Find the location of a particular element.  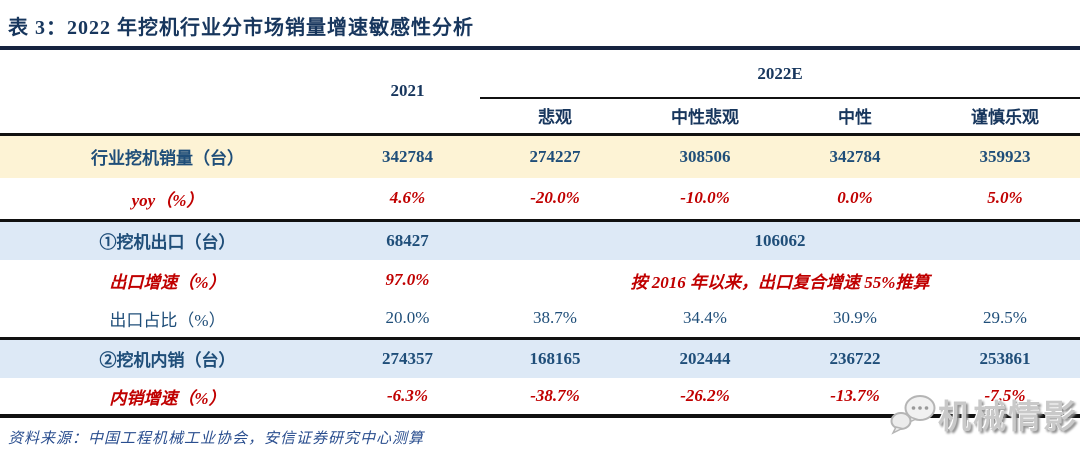

value-cell-2021: 97.0% is located at coordinates (407, 279).